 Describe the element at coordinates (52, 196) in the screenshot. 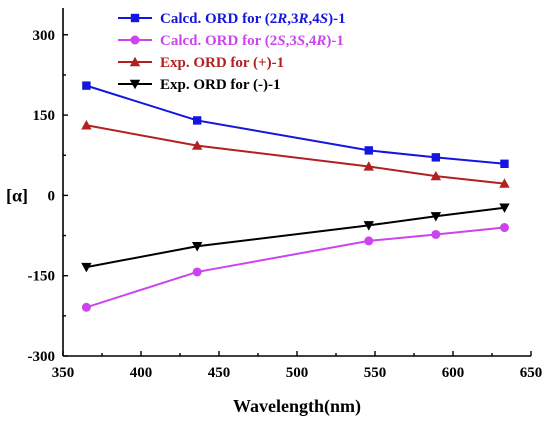

I see `y-tick-label: 0` at that location.